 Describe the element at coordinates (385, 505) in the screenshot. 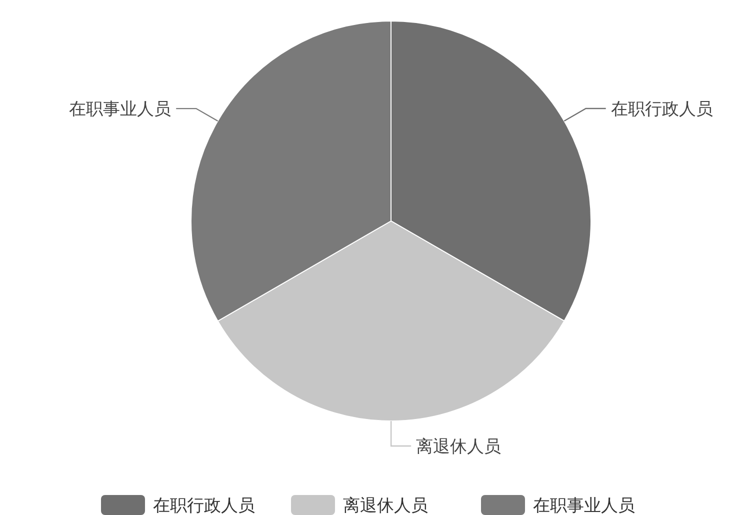

I see `legend-label: 离退休人员` at that location.